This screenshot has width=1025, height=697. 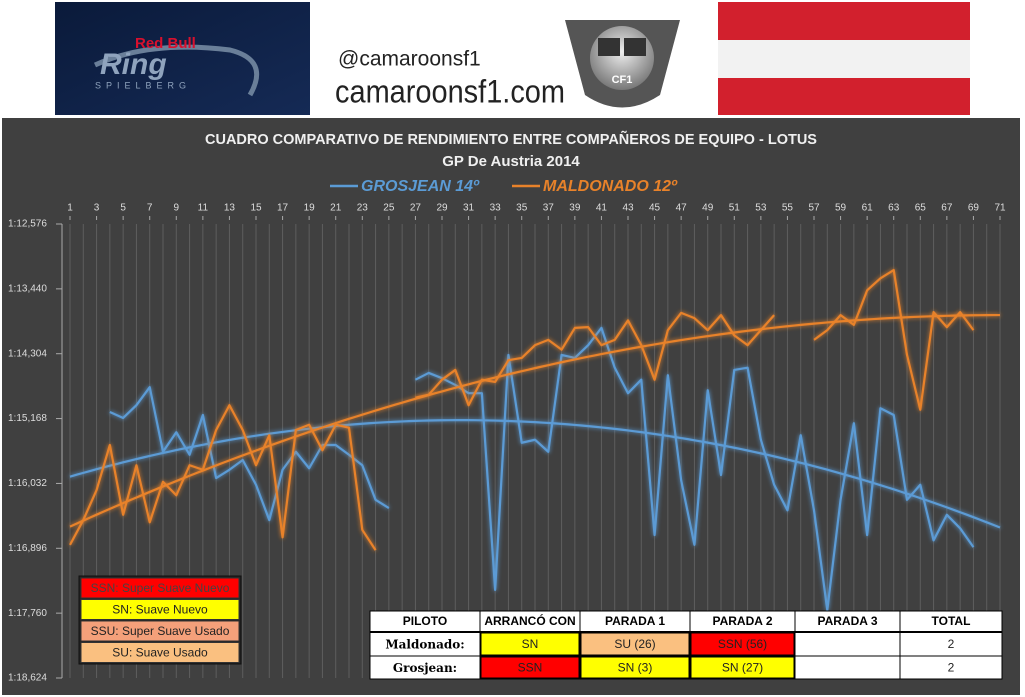 What do you see at coordinates (283, 208) in the screenshot?
I see `x-tick-label: 17` at bounding box center [283, 208].